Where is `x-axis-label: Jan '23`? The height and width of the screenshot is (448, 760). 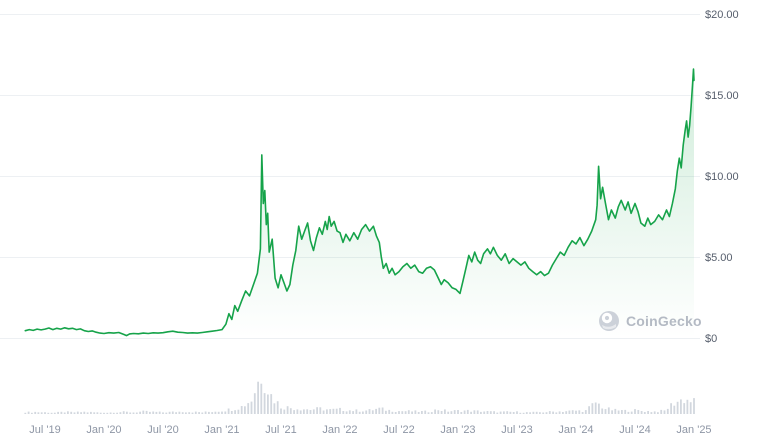
x-axis-label: Jan '23 is located at coordinates (457, 430).